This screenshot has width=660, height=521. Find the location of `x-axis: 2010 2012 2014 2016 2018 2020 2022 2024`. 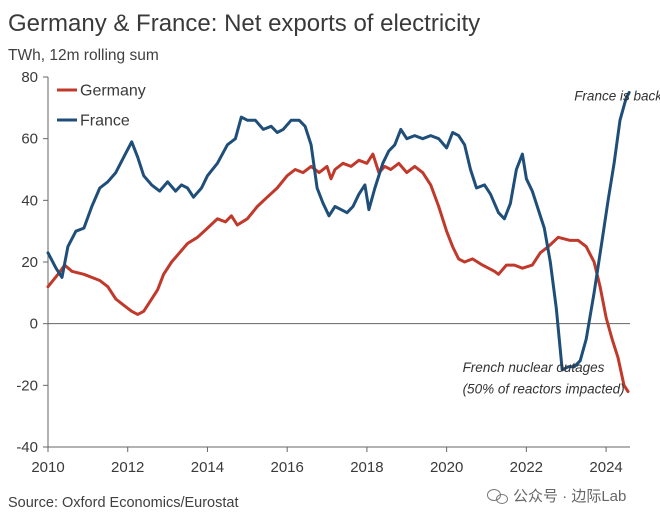

x-axis: 2010 2012 2014 2016 2018 2020 2022 2024 is located at coordinates (327, 461).